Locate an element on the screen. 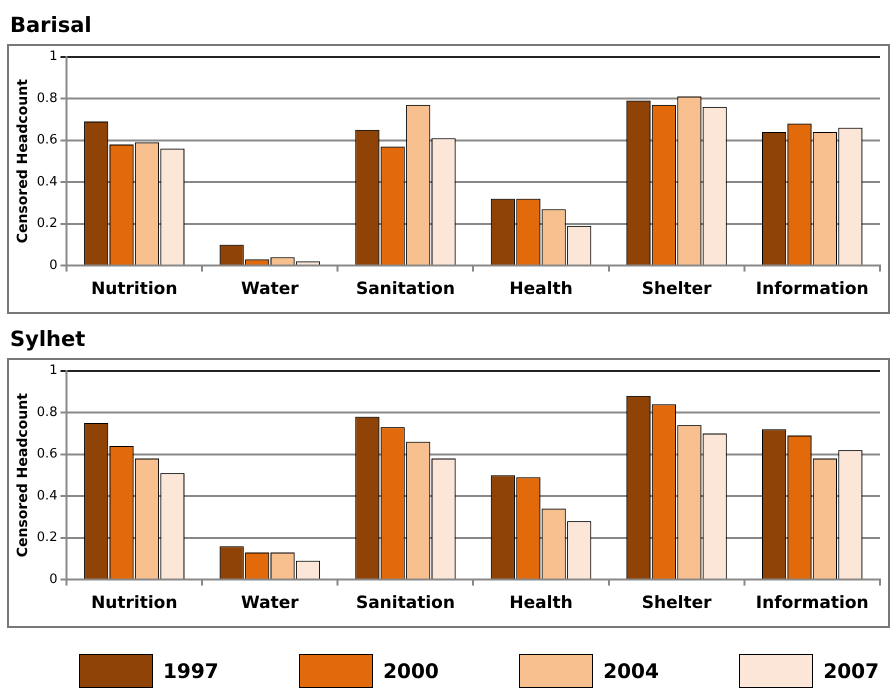 This screenshot has height=700, width=896. chart-title: Sylhet is located at coordinates (47, 339).